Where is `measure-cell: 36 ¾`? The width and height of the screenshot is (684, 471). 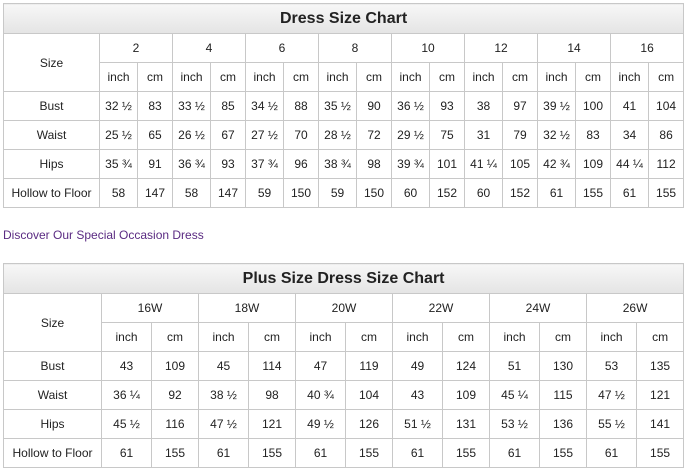
measure-cell: 36 ¾ is located at coordinates (191, 164).